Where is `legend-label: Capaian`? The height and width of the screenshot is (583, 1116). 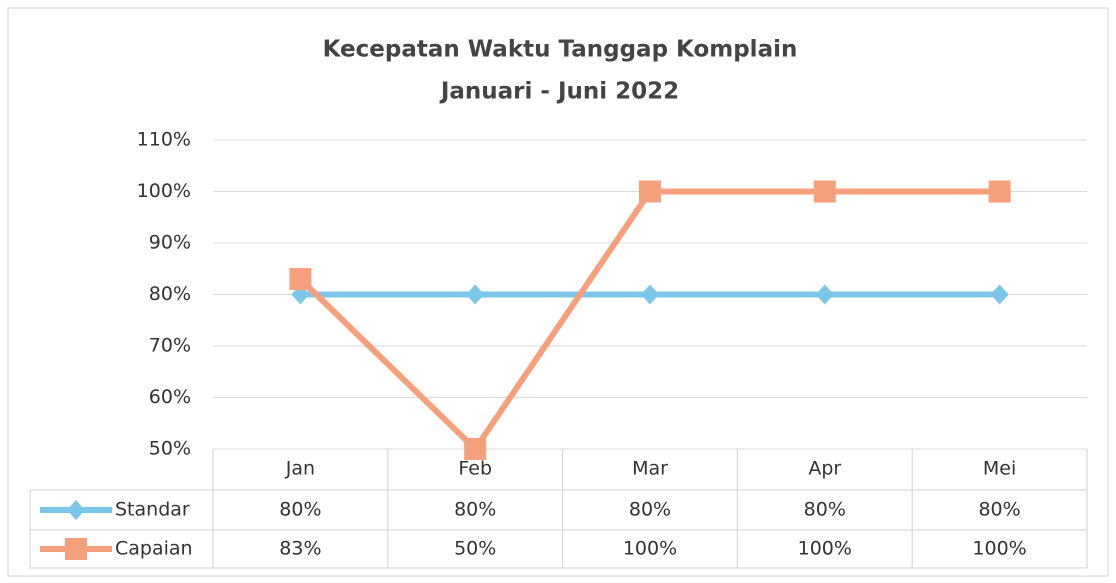 legend-label: Capaian is located at coordinates (154, 549).